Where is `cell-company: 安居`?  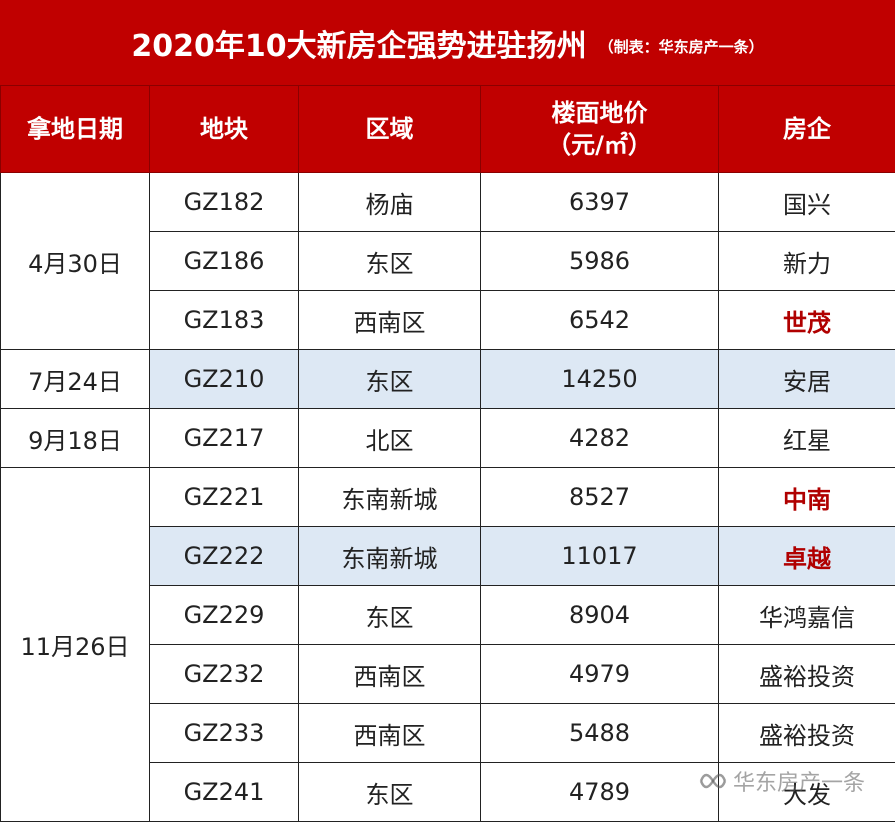 cell-company: 安居 is located at coordinates (807, 379).